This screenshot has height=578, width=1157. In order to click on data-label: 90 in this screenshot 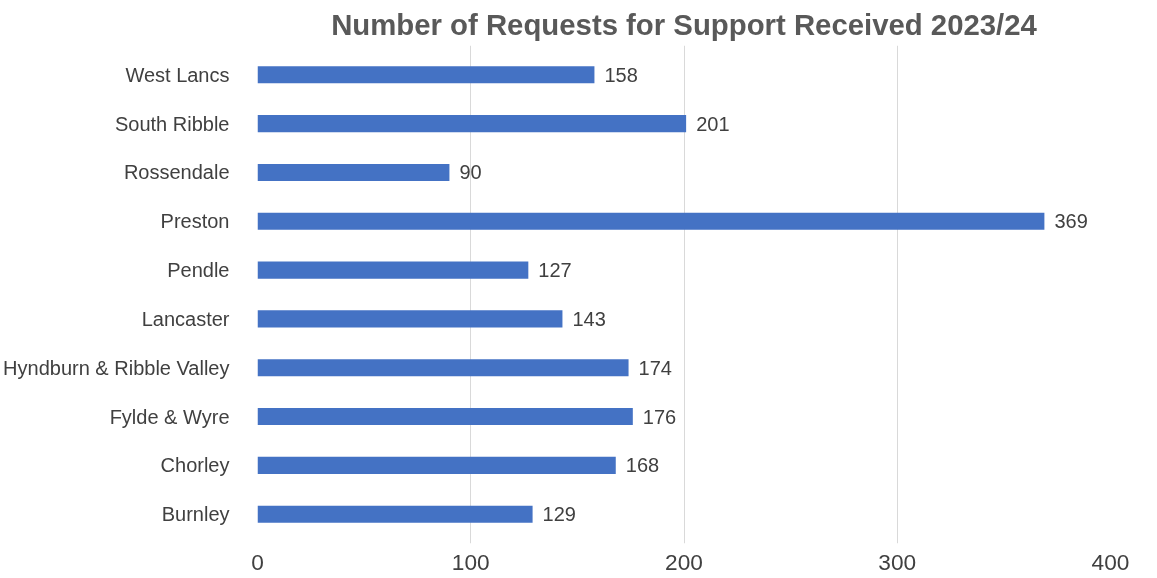, I will do `click(470, 172)`.